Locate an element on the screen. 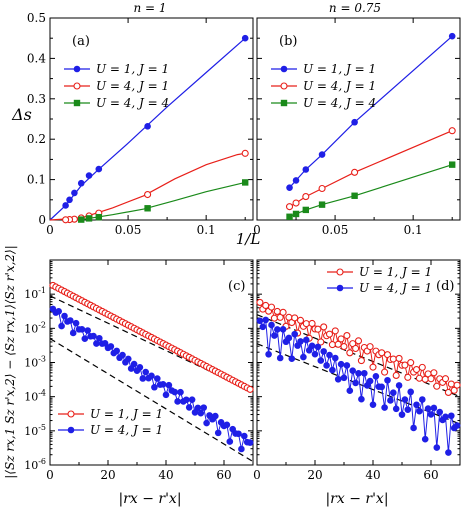 The width and height of the screenshot is (463, 510). y-tick-label: 10⁻⁵ is located at coordinates (35, 430).